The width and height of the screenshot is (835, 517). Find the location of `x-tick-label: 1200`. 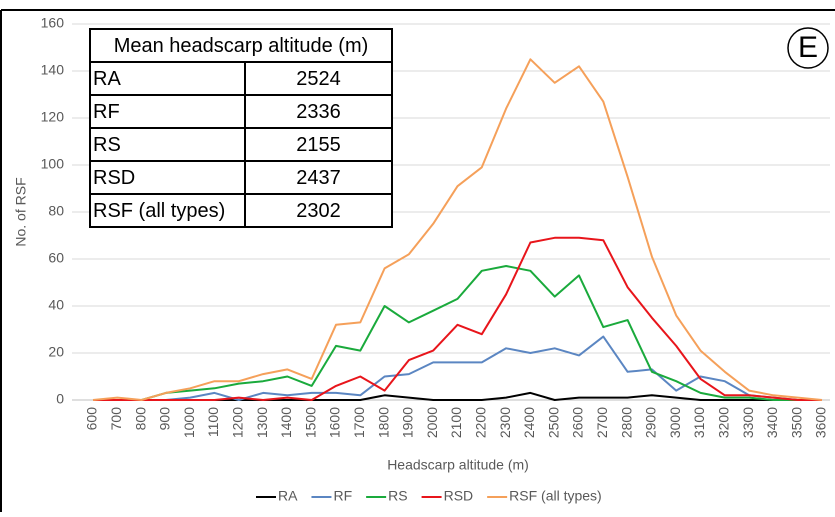

x-tick-label: 1200 is located at coordinates (238, 422).